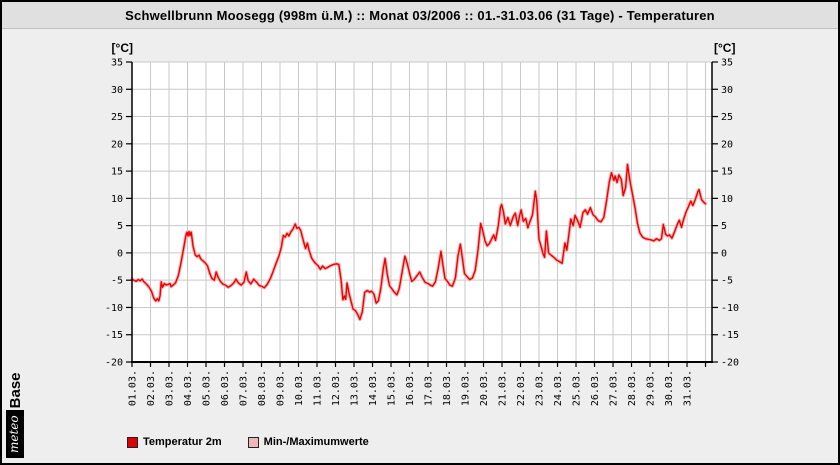 Image resolution: width=840 pixels, height=465 pixels. I want to click on svg-text: 12.03., so click(336, 388).